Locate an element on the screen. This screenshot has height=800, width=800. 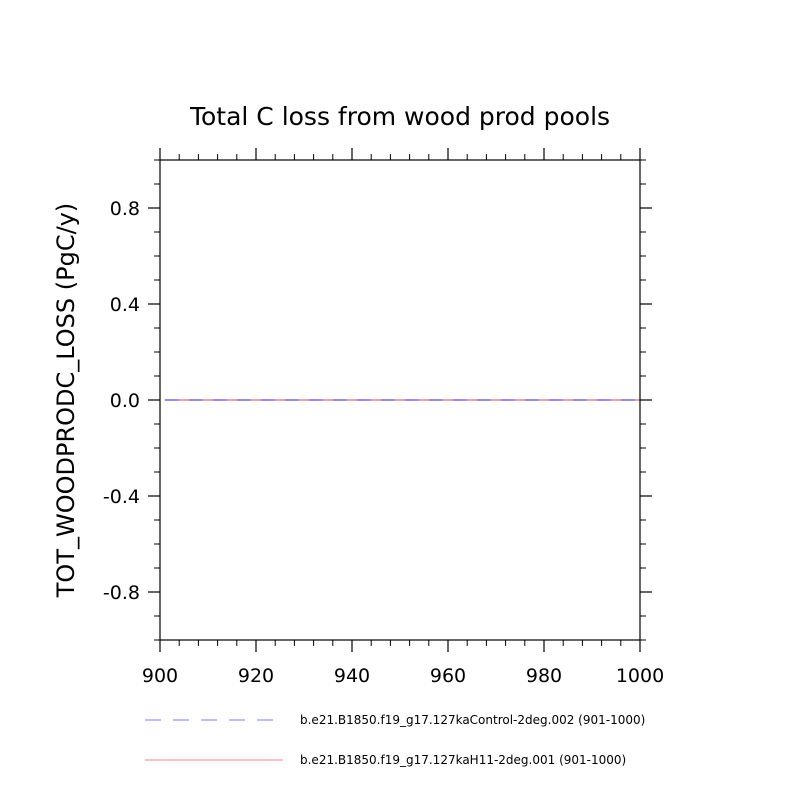
y-tick-label: 0.8 is located at coordinates (125, 209).